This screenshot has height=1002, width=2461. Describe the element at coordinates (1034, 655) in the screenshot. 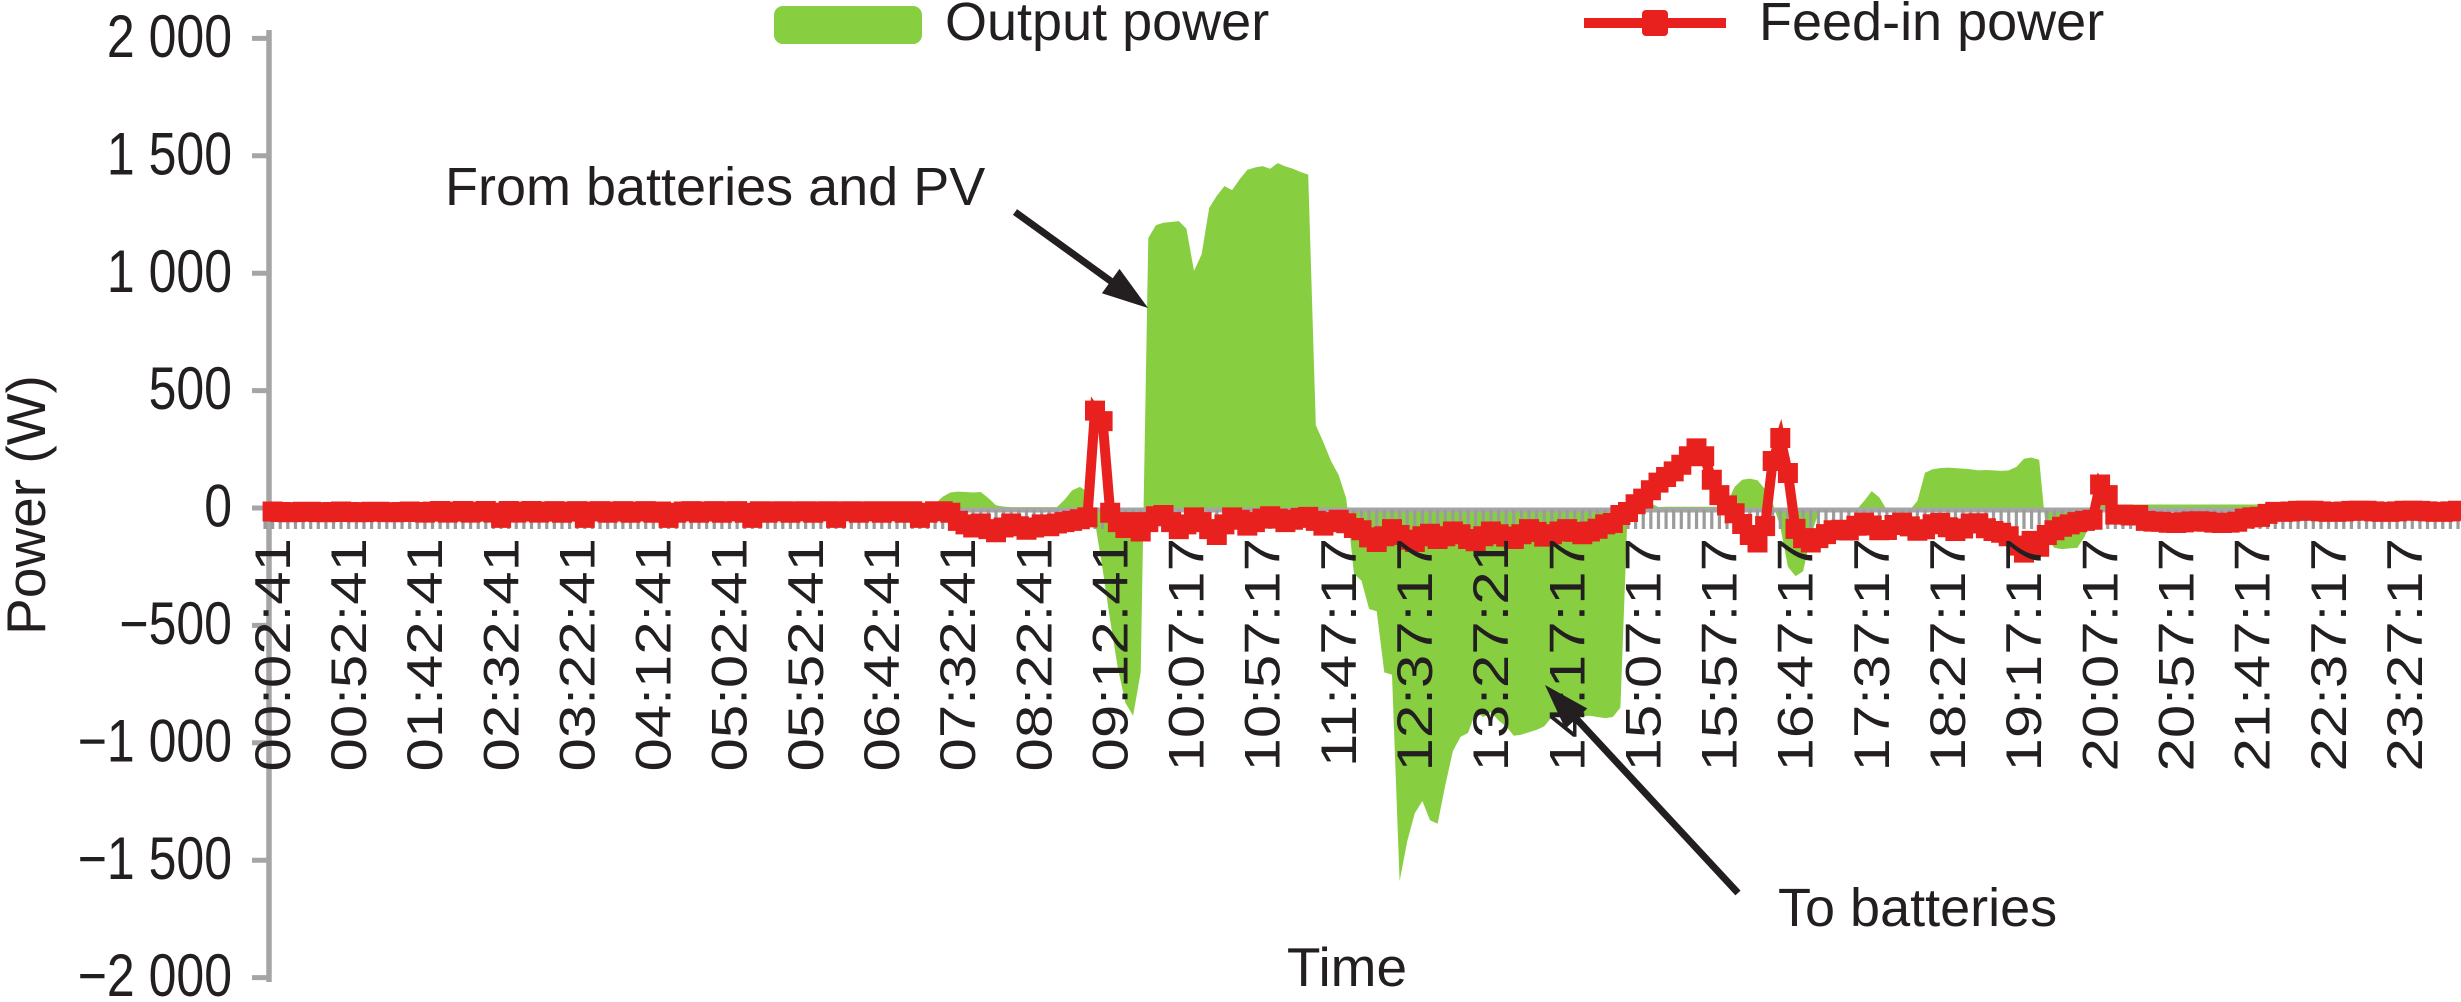

I see `svg-text: 08:22:41` at that location.